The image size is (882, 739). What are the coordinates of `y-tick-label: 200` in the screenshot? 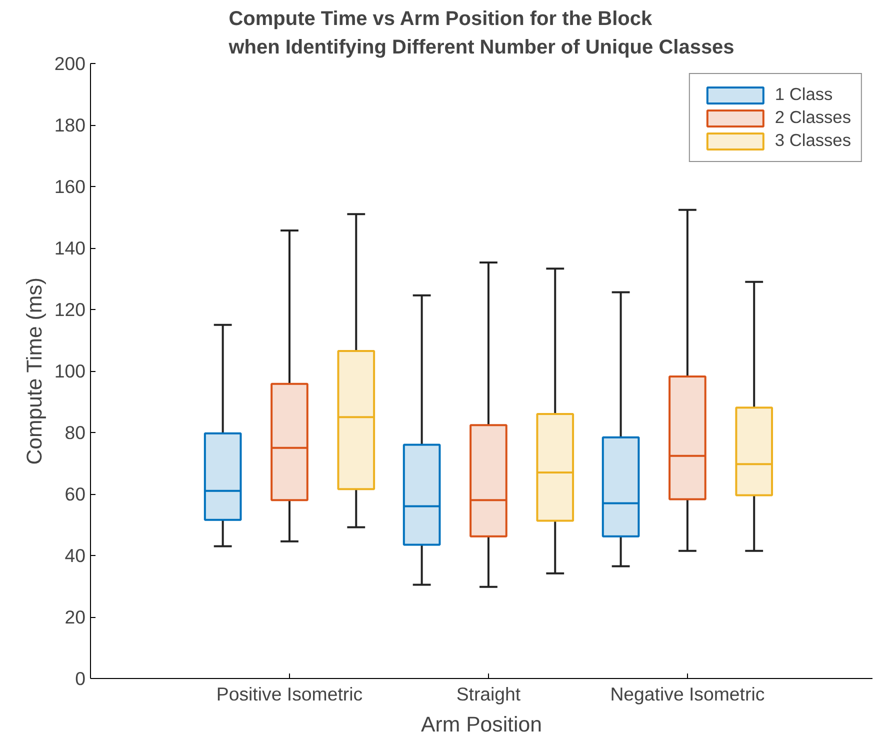 It's located at (70, 63).